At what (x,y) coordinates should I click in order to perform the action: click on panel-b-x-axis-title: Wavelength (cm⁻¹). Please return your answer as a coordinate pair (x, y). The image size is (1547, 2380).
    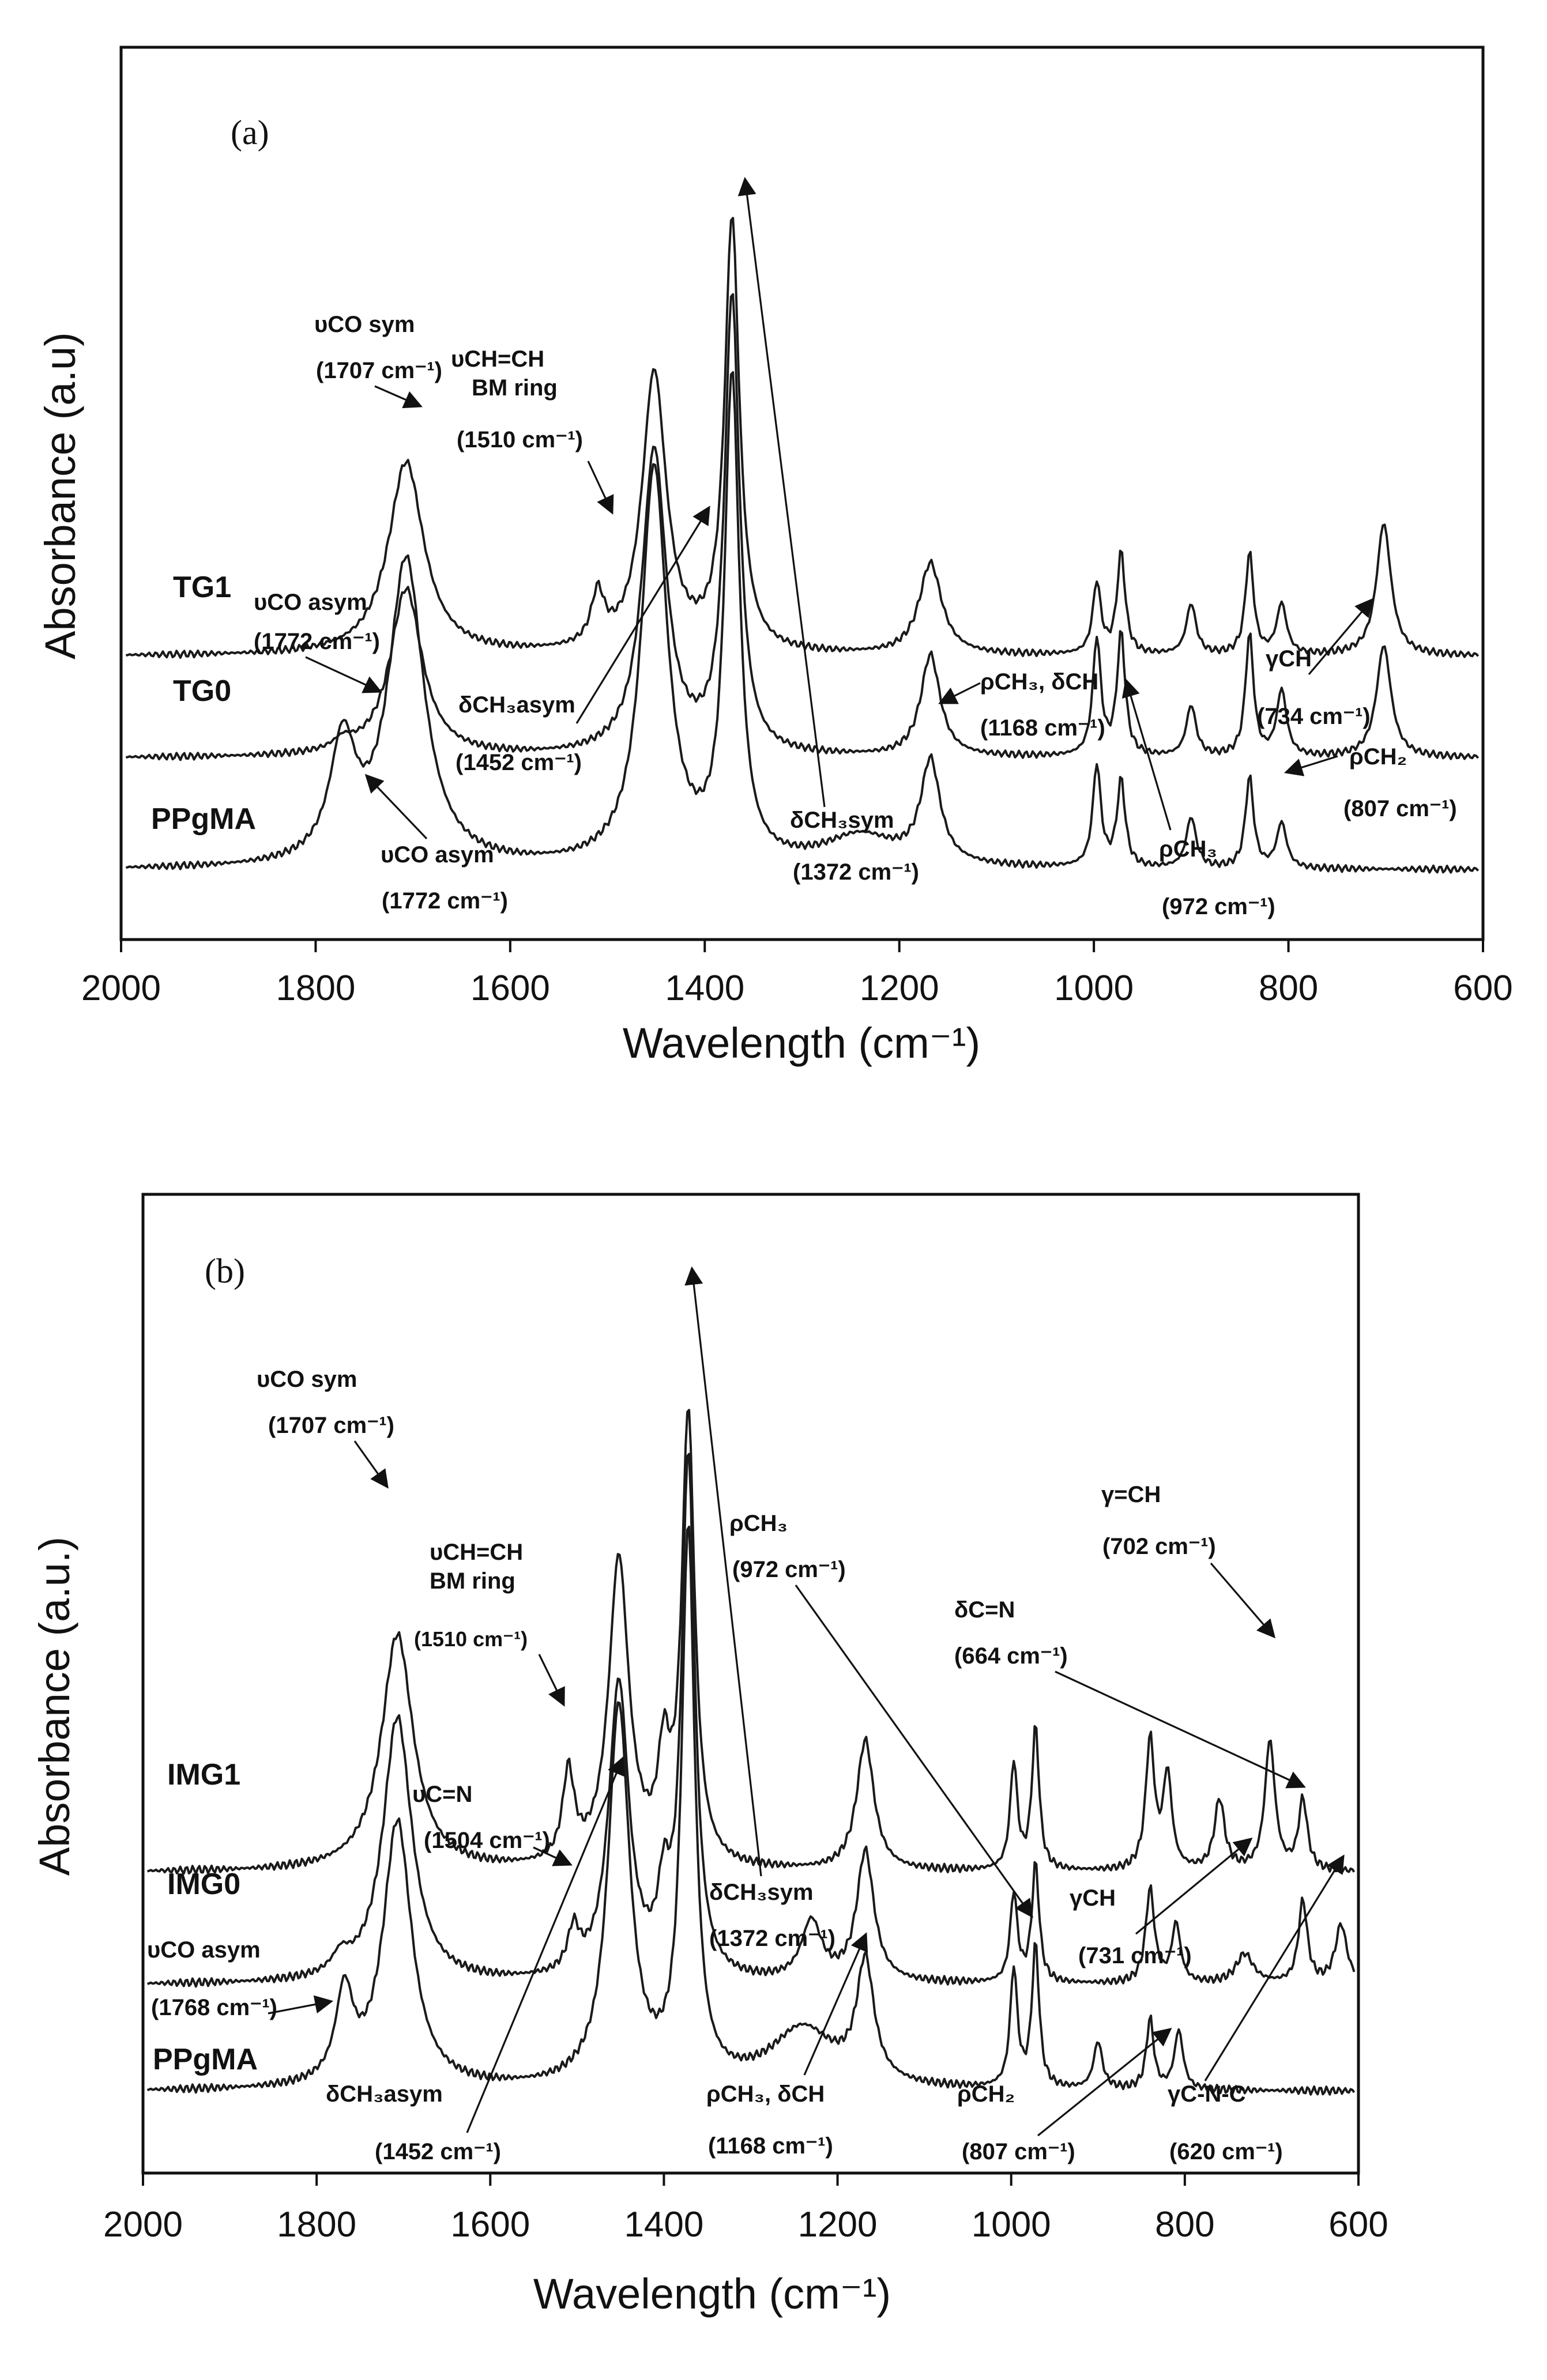
    Looking at the image, I should click on (712, 2294).